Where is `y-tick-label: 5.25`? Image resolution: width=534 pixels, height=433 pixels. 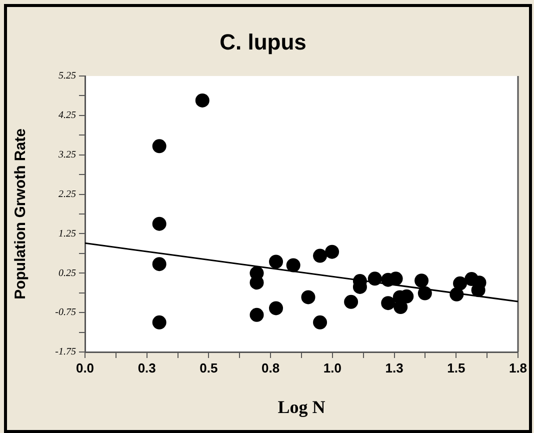
y-tick-label: 5.25 is located at coordinates (67, 76).